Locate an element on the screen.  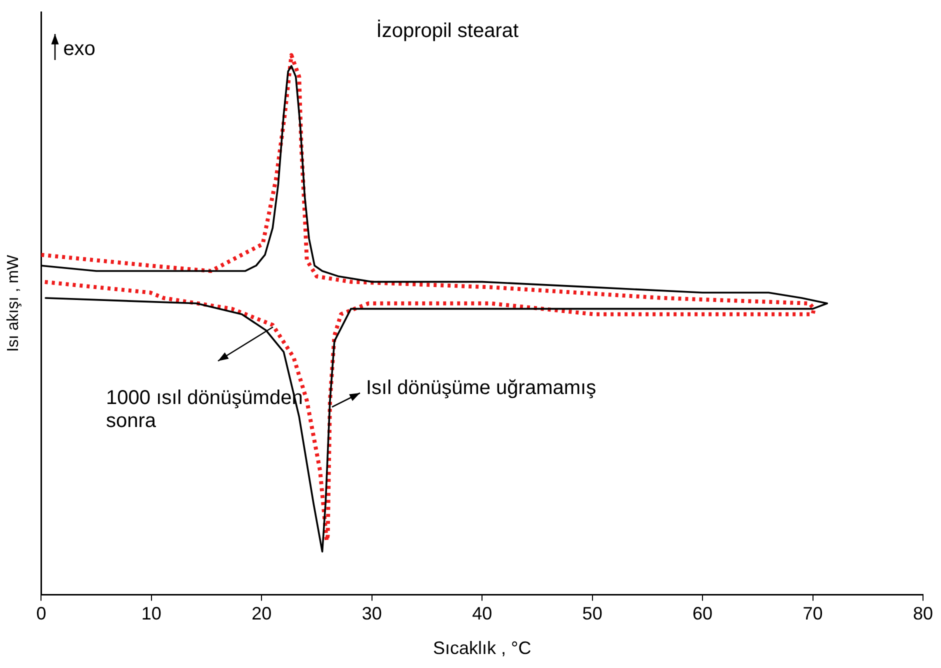
x-tick-label: 70 is located at coordinates (812, 614).